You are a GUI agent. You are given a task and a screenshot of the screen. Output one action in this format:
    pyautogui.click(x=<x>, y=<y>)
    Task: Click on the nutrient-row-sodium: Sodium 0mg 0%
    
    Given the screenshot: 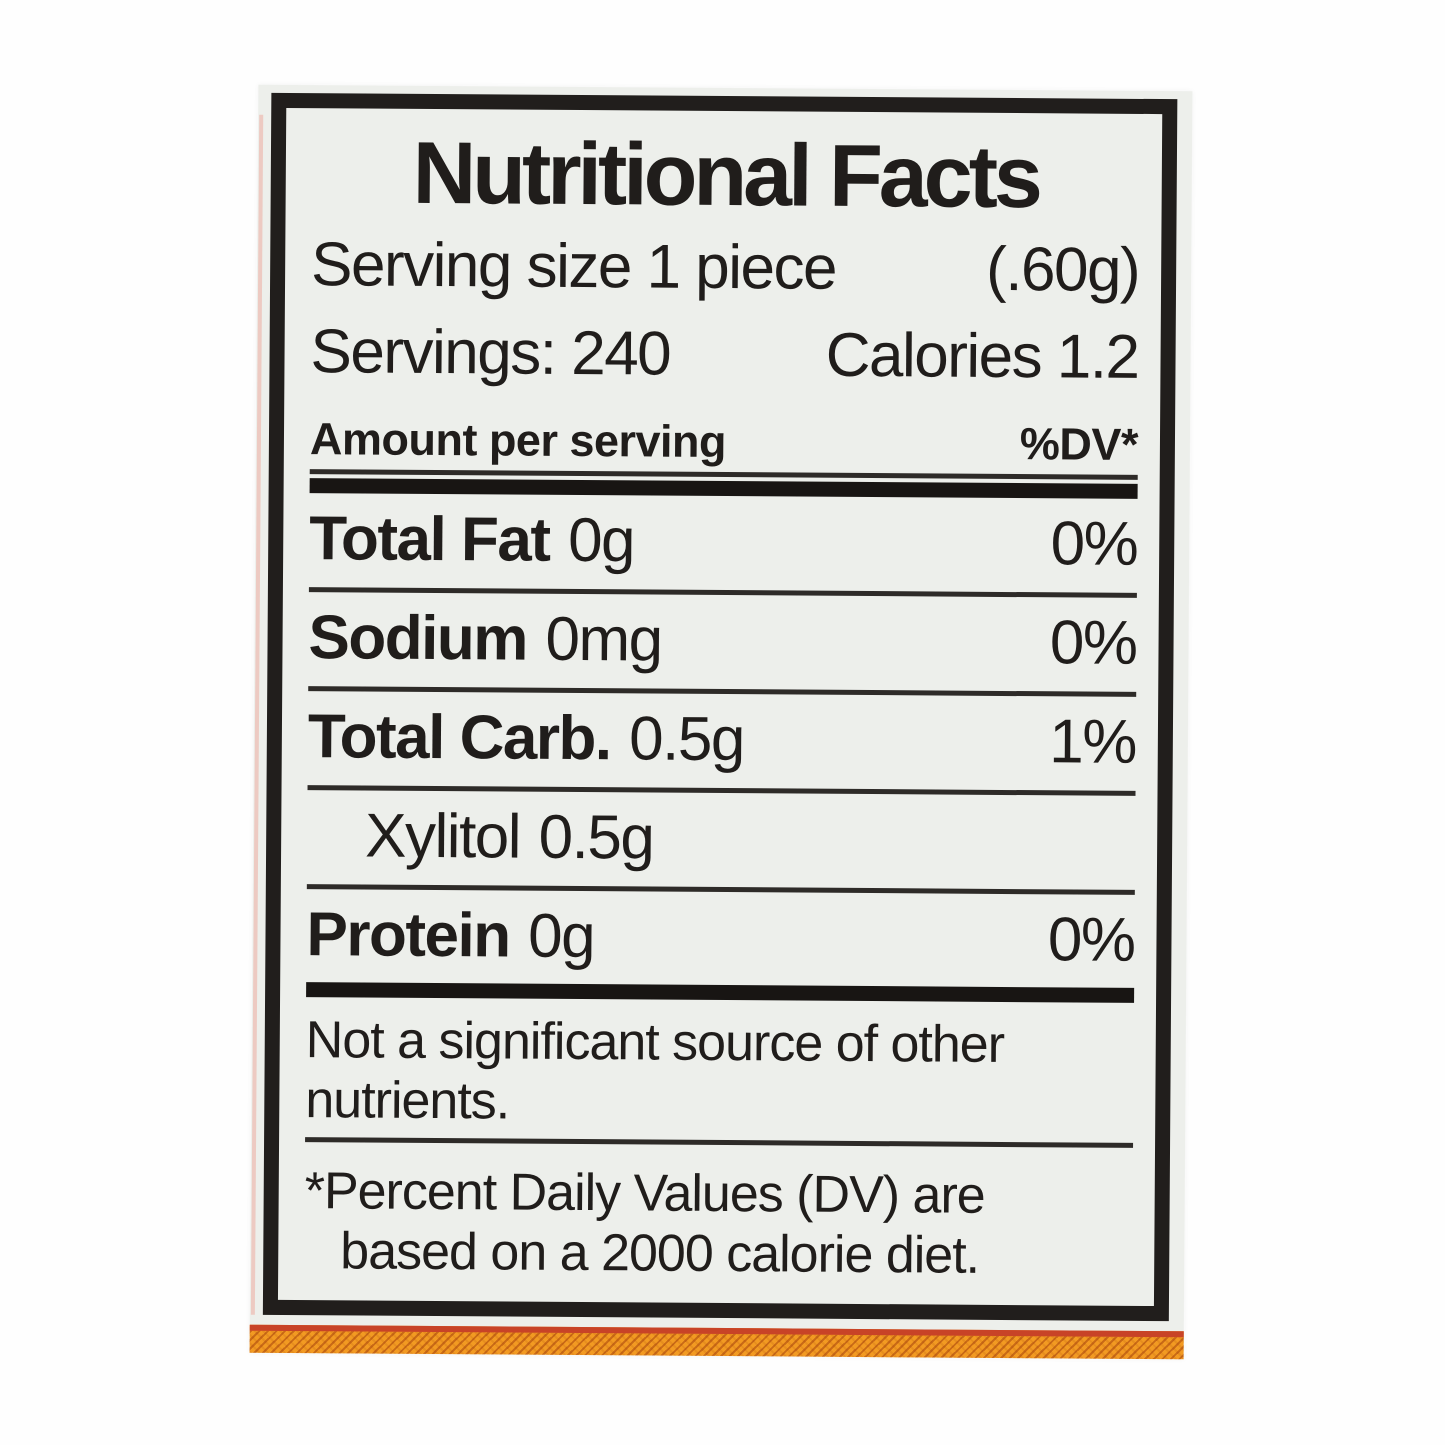 What is the action you would take?
    pyautogui.click(x=722, y=645)
    